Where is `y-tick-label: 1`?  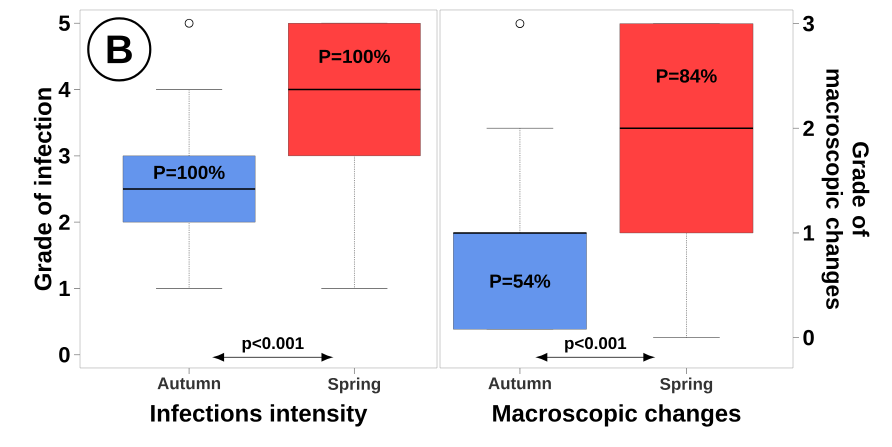 y-tick-label: 1 is located at coordinates (65, 288).